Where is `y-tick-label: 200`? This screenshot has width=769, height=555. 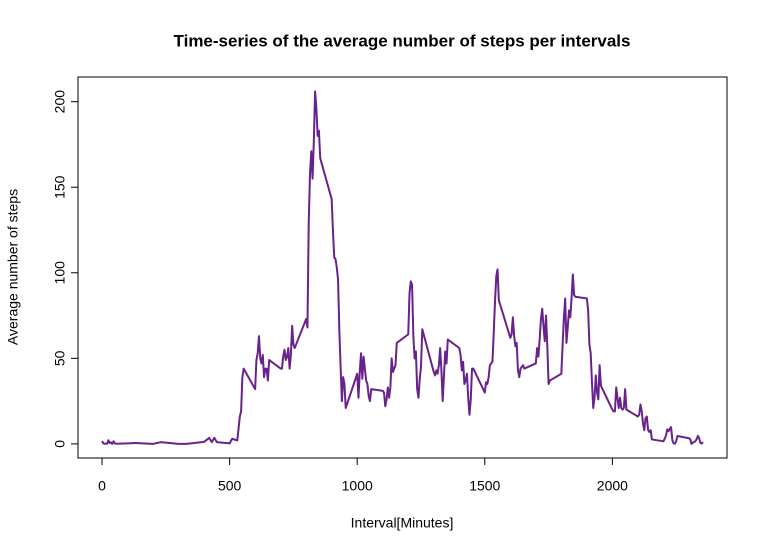
y-tick-label: 200 is located at coordinates (60, 102).